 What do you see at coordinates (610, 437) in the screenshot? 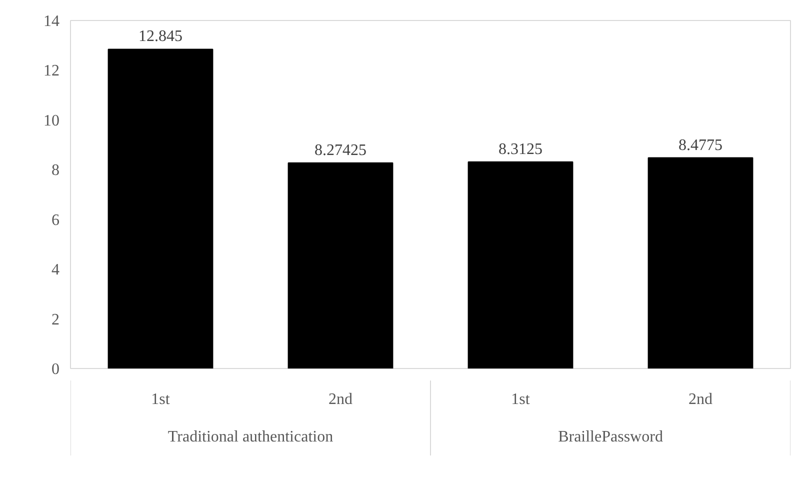
I see `text: BraillePassword` at bounding box center [610, 437].